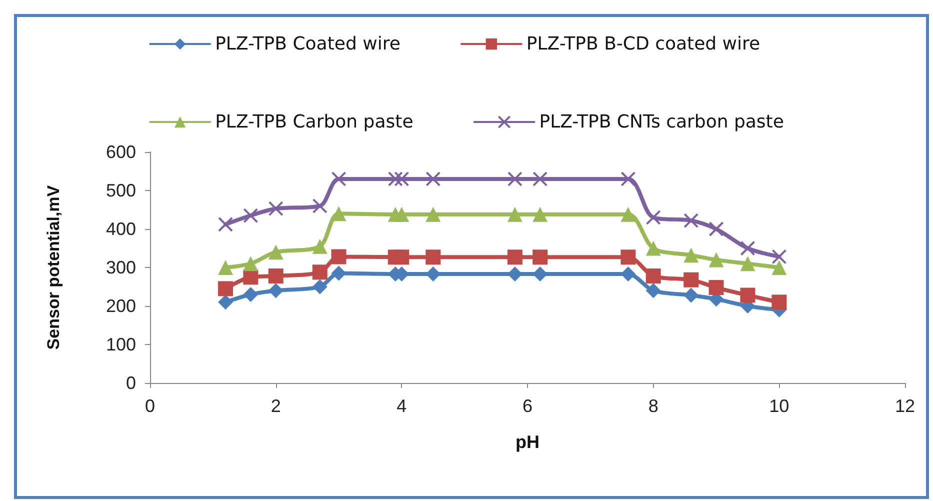 The width and height of the screenshot is (933, 501). I want to click on y-axis-title: Sensor potential,mV, so click(53, 267).